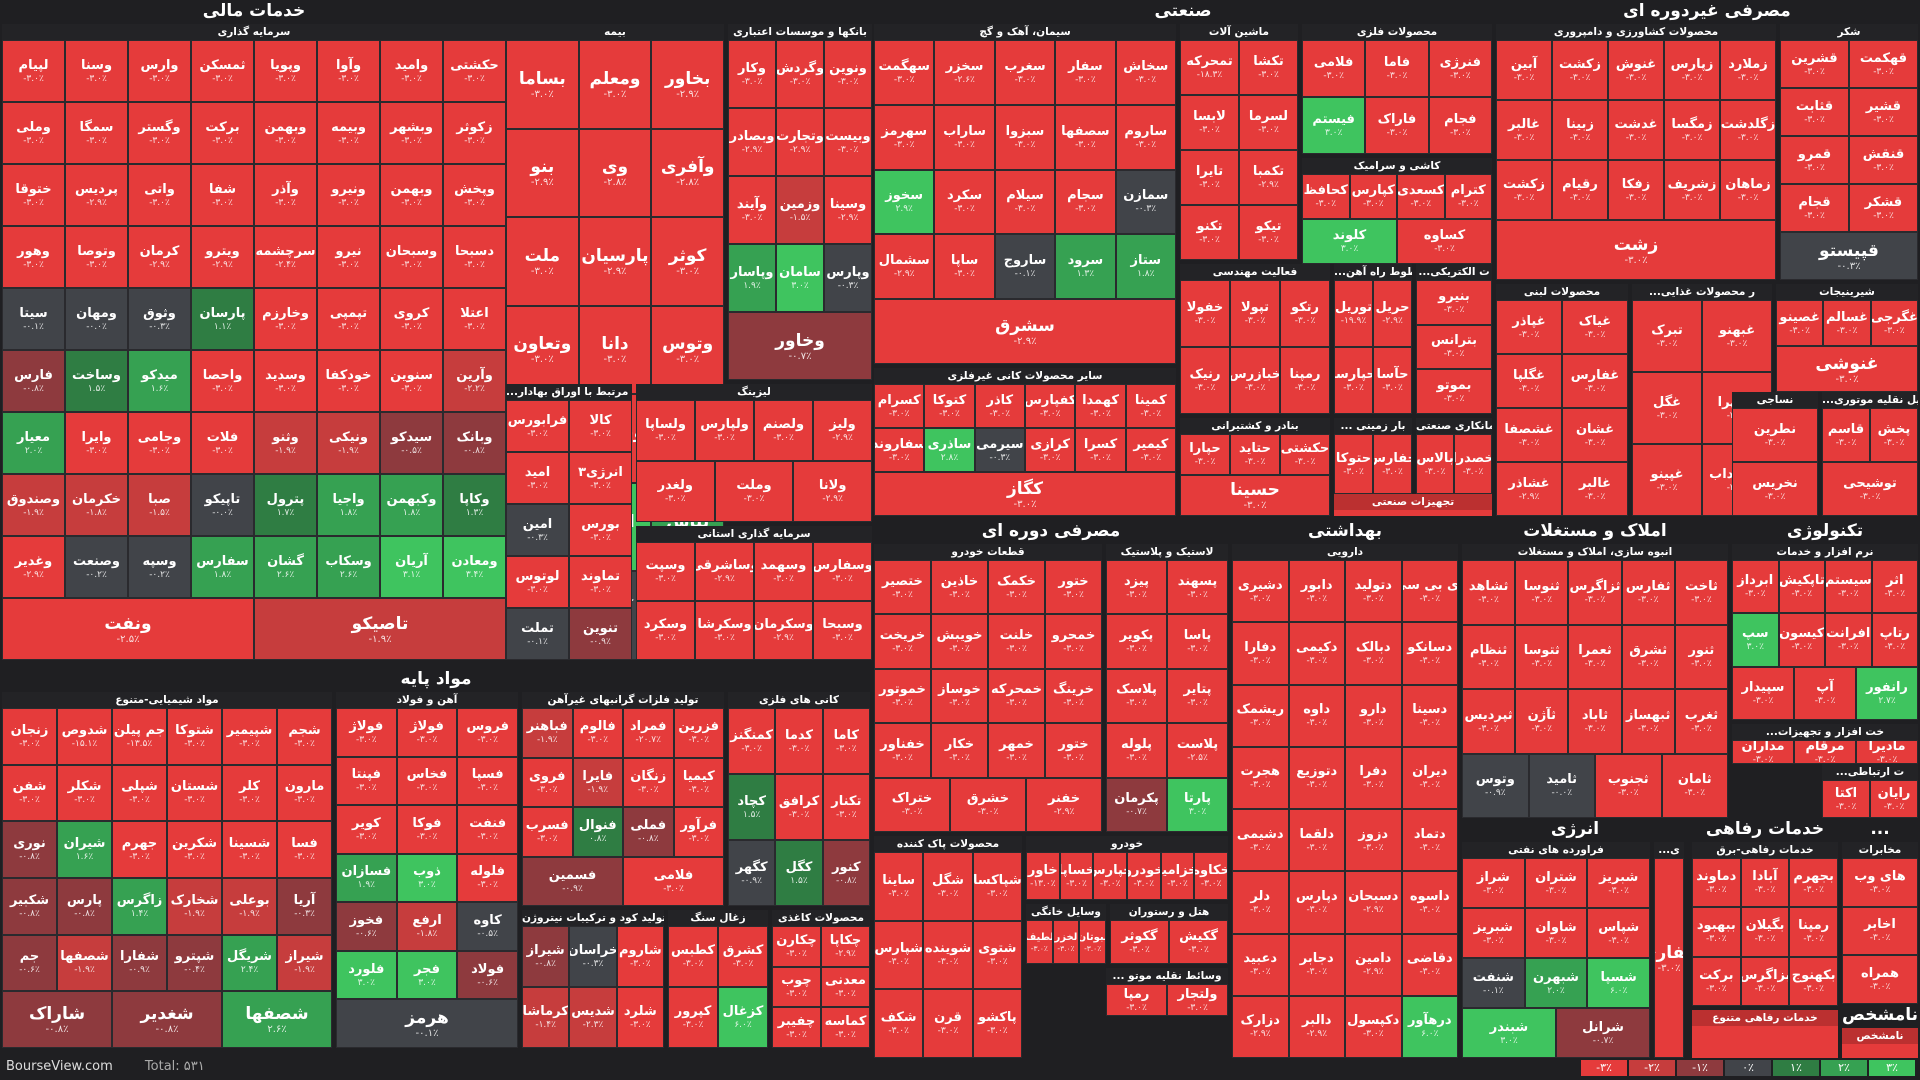 This screenshot has height=1080, width=1920. Describe the element at coordinates (222, 71) in the screenshot. I see `stock-tile: ثمسکن -۳.۰٪` at that location.